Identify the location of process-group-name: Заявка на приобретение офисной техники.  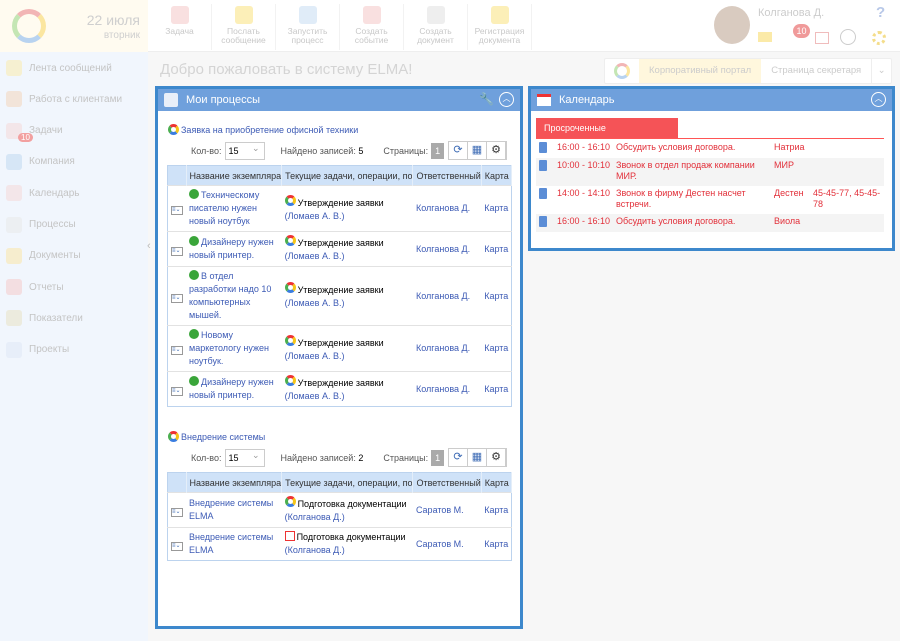
(270, 129).